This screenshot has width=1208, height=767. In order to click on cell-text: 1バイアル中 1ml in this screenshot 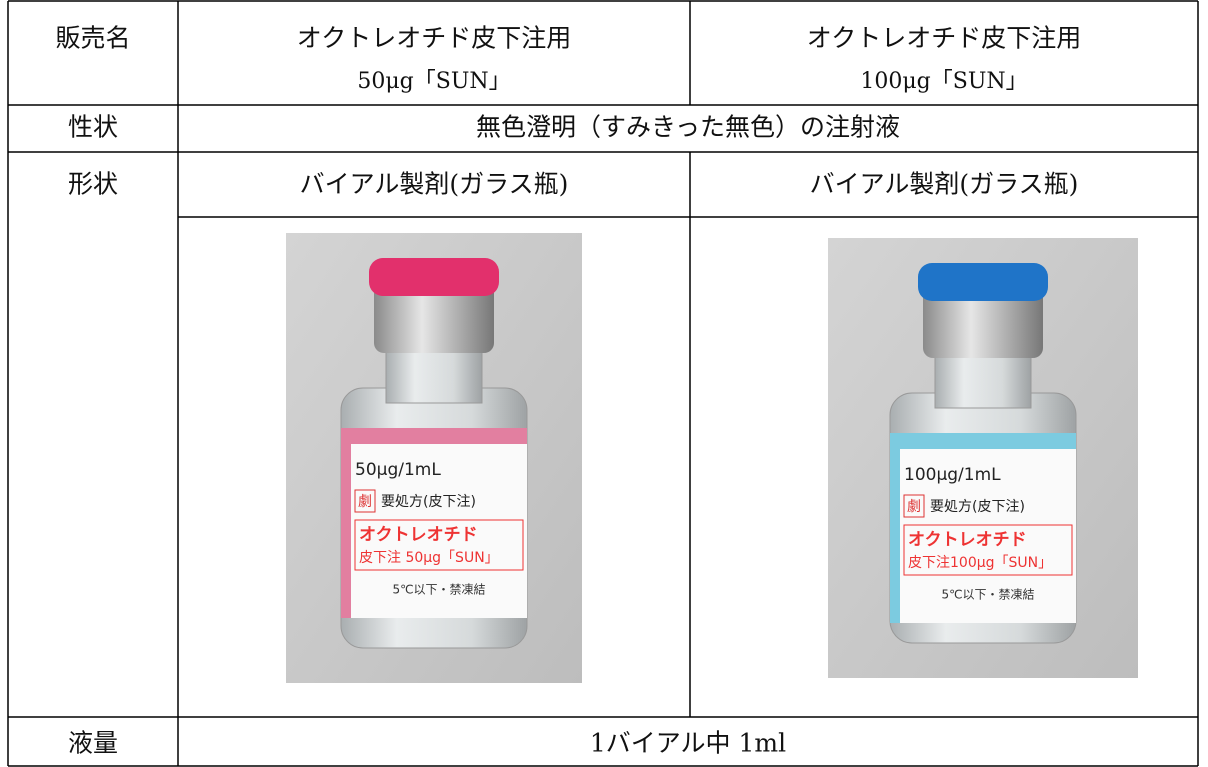, I will do `click(688, 743)`.